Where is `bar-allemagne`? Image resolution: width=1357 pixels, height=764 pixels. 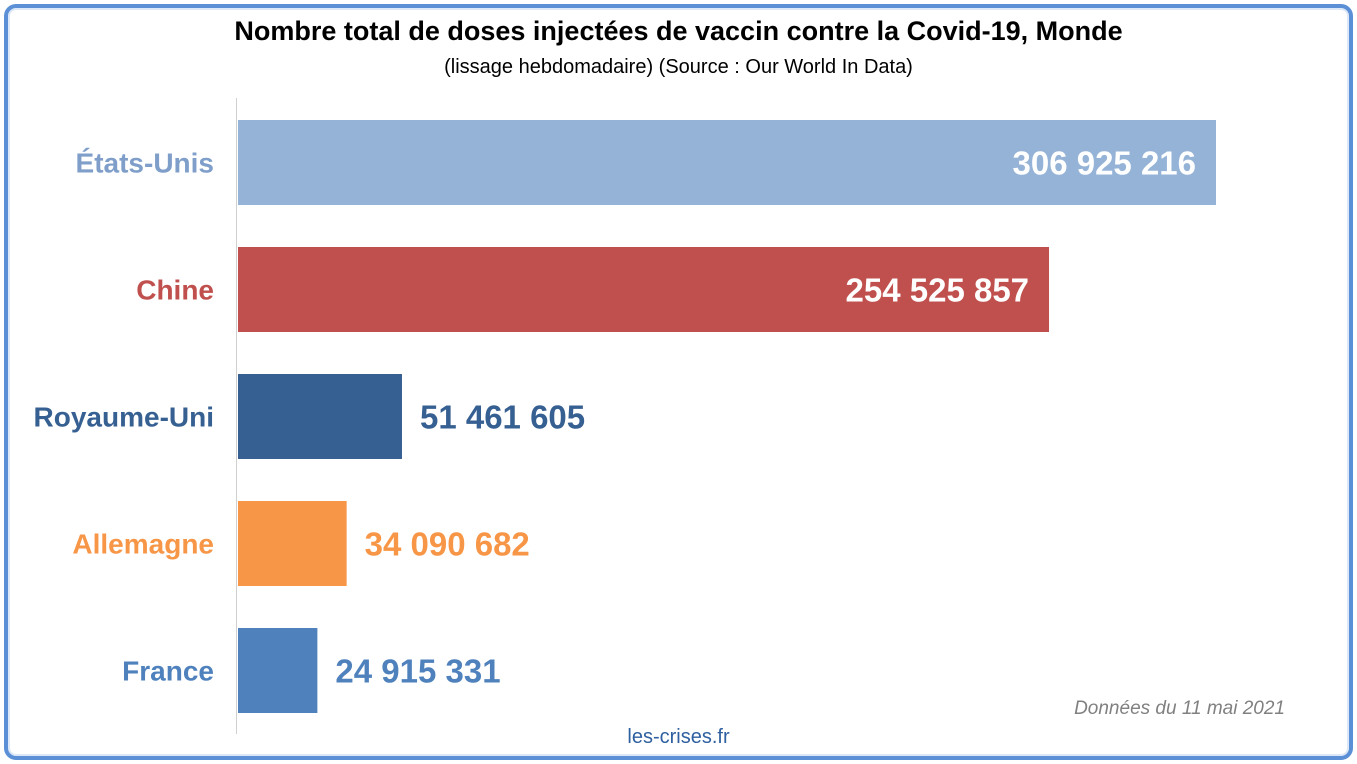
bar-allemagne is located at coordinates (292, 543).